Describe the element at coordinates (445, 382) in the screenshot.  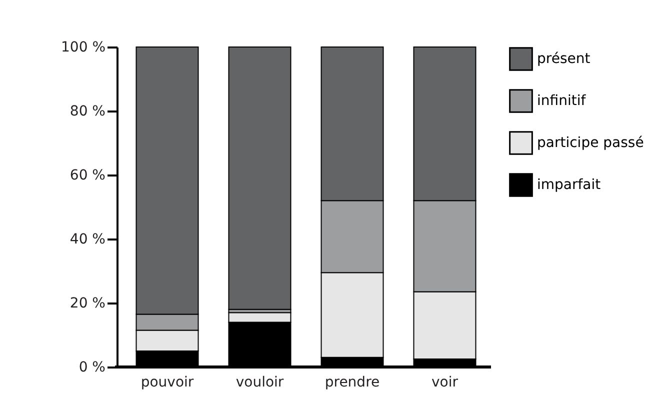
I see `x-tick-label: voir` at that location.